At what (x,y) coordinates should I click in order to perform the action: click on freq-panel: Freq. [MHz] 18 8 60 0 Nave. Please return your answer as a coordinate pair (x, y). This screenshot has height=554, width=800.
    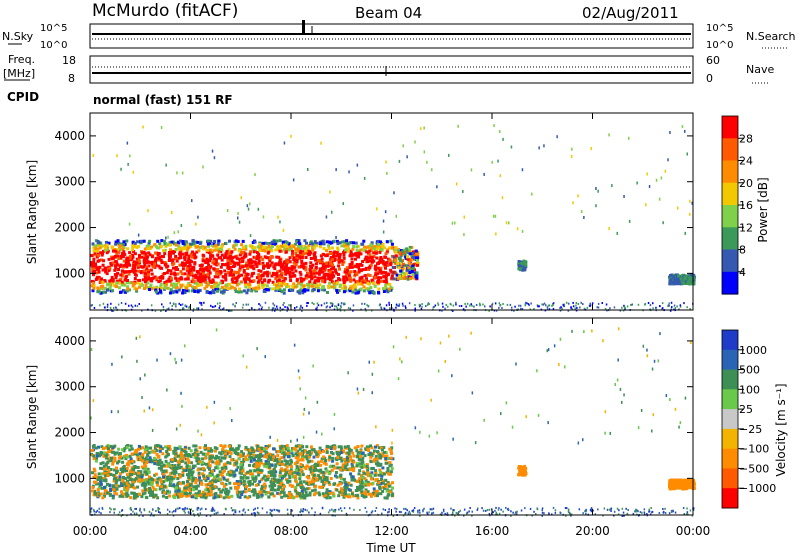
    Looking at the image, I should click on (388, 69).